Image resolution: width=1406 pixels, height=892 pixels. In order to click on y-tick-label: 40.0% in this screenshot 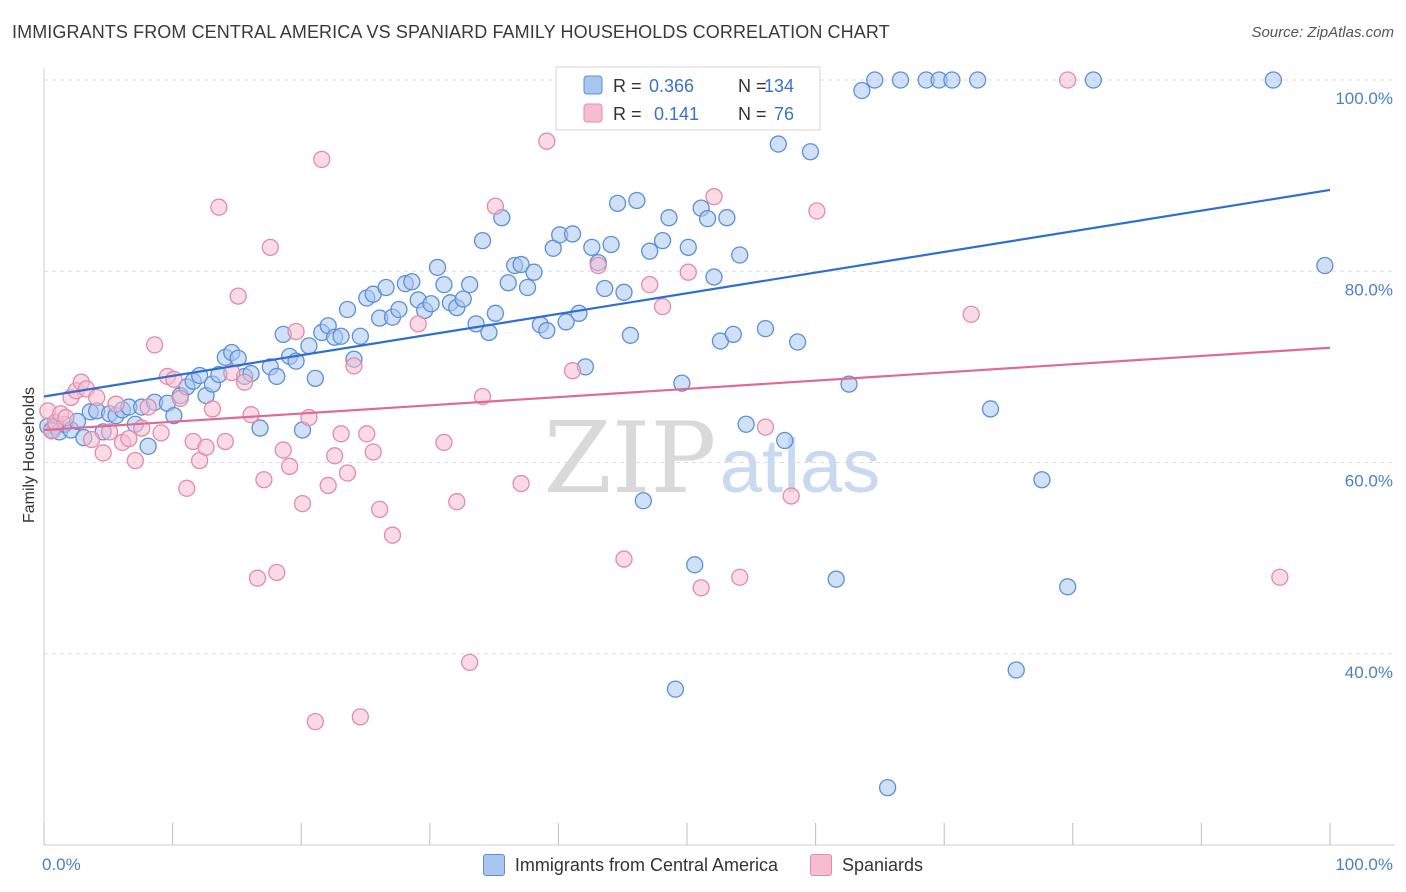, I will do `click(1369, 672)`.